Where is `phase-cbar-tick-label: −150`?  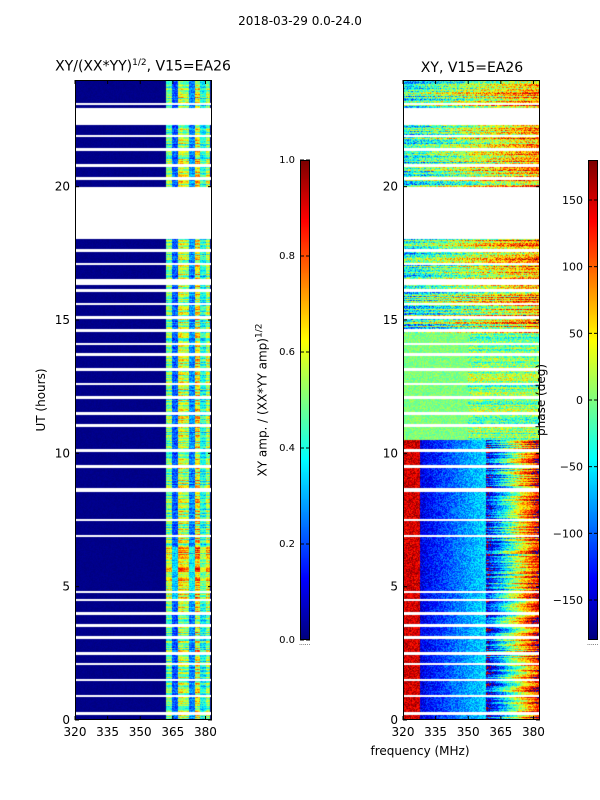 phase-cbar-tick-label: −150 is located at coordinates (568, 600).